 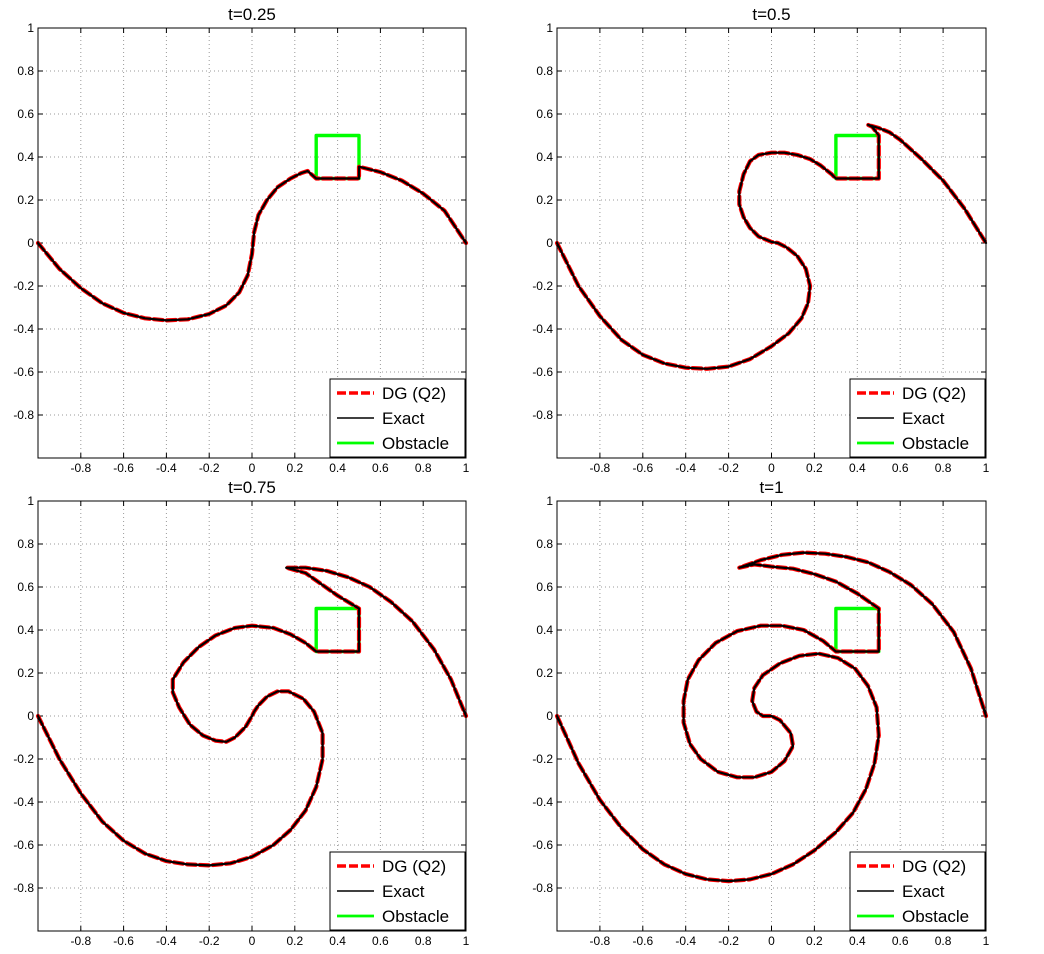 What do you see at coordinates (252, 487) in the screenshot?
I see `subplot-title: t=0.75` at bounding box center [252, 487].